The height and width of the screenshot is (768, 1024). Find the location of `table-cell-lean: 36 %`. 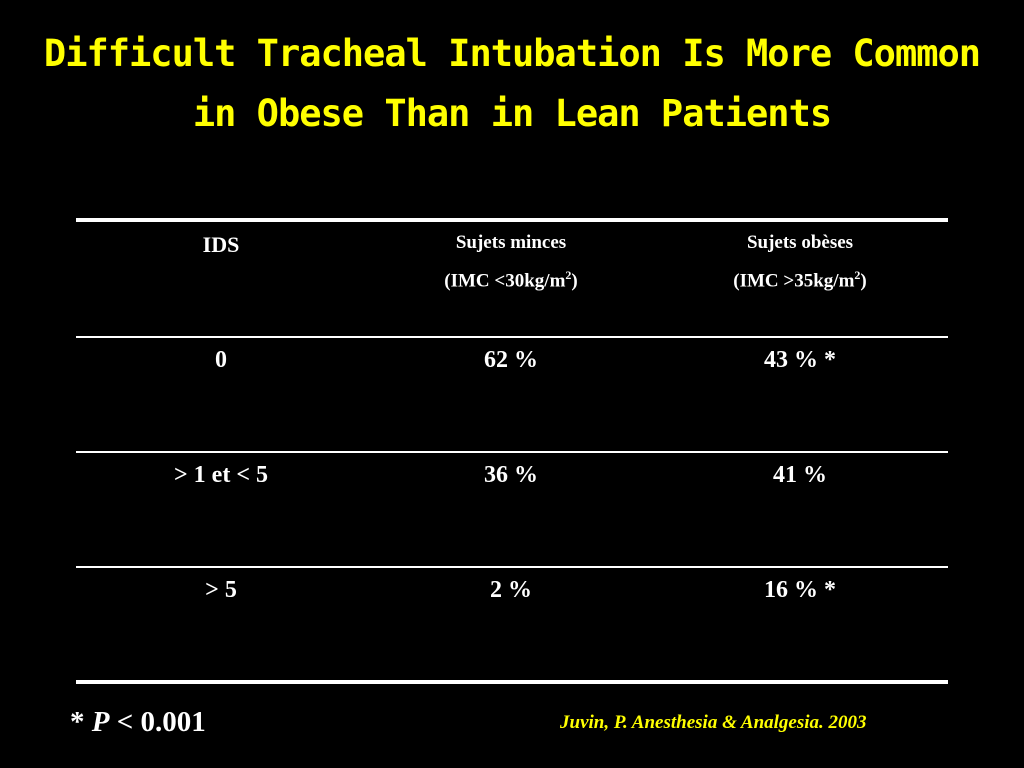

table-cell-lean: 36 % is located at coordinates (511, 475).